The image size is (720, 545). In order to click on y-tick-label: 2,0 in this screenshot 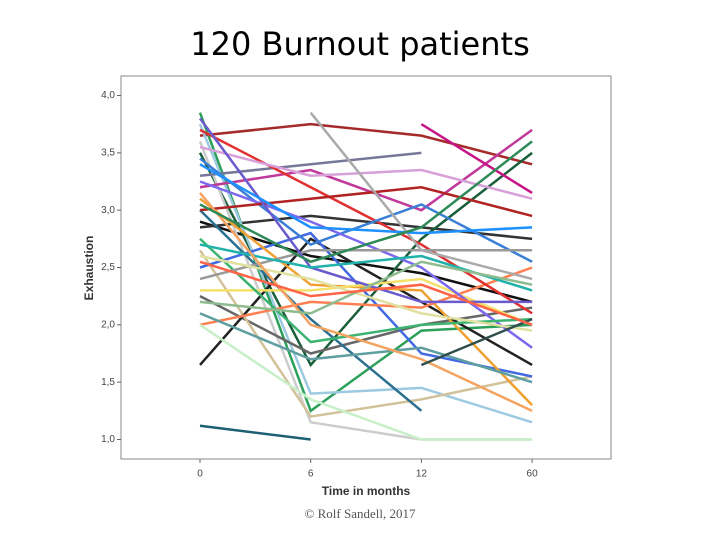, I will do `click(108, 324)`.